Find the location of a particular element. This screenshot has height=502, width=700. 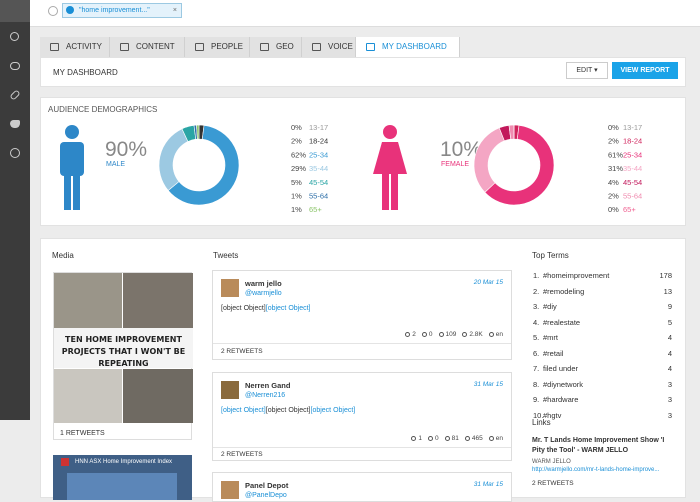

age-range: 18-24 is located at coordinates (318, 141).